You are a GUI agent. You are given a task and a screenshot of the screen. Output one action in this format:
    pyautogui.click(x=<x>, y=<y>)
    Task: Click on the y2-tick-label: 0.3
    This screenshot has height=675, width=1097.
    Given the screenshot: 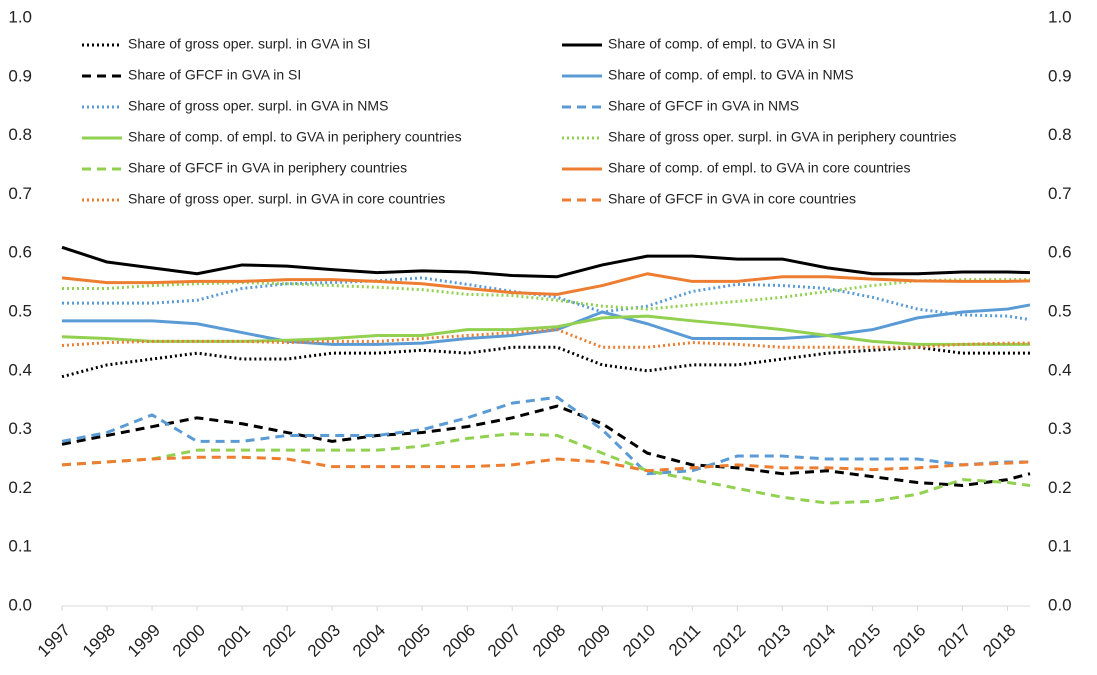 What is the action you would take?
    pyautogui.click(x=1060, y=428)
    